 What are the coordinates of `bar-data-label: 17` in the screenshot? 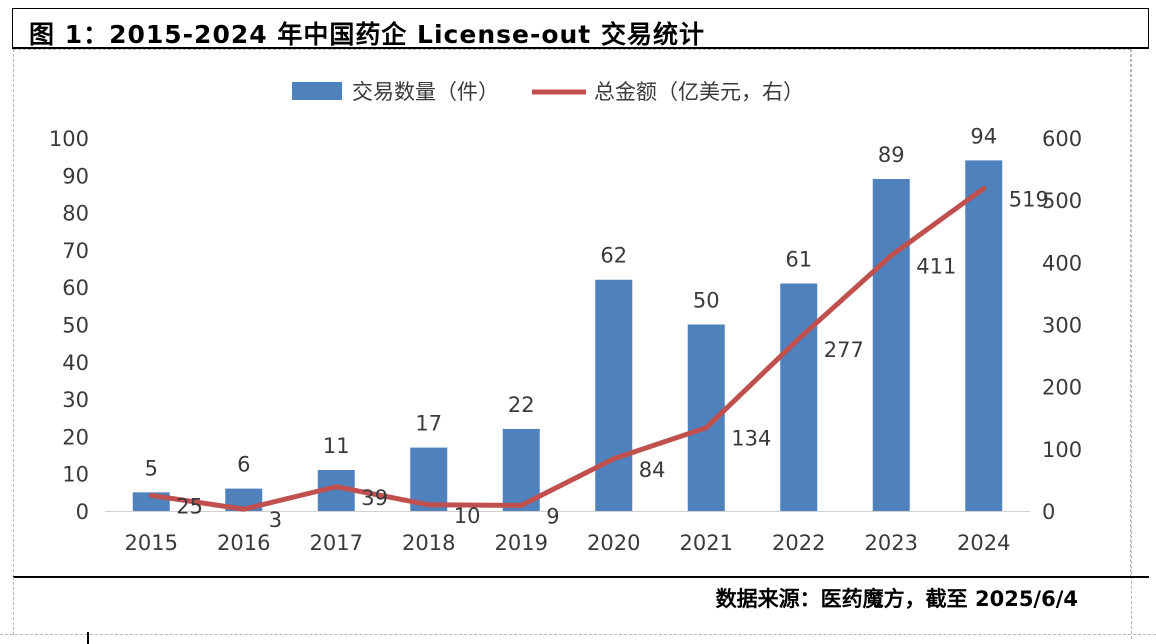 It's located at (428, 424).